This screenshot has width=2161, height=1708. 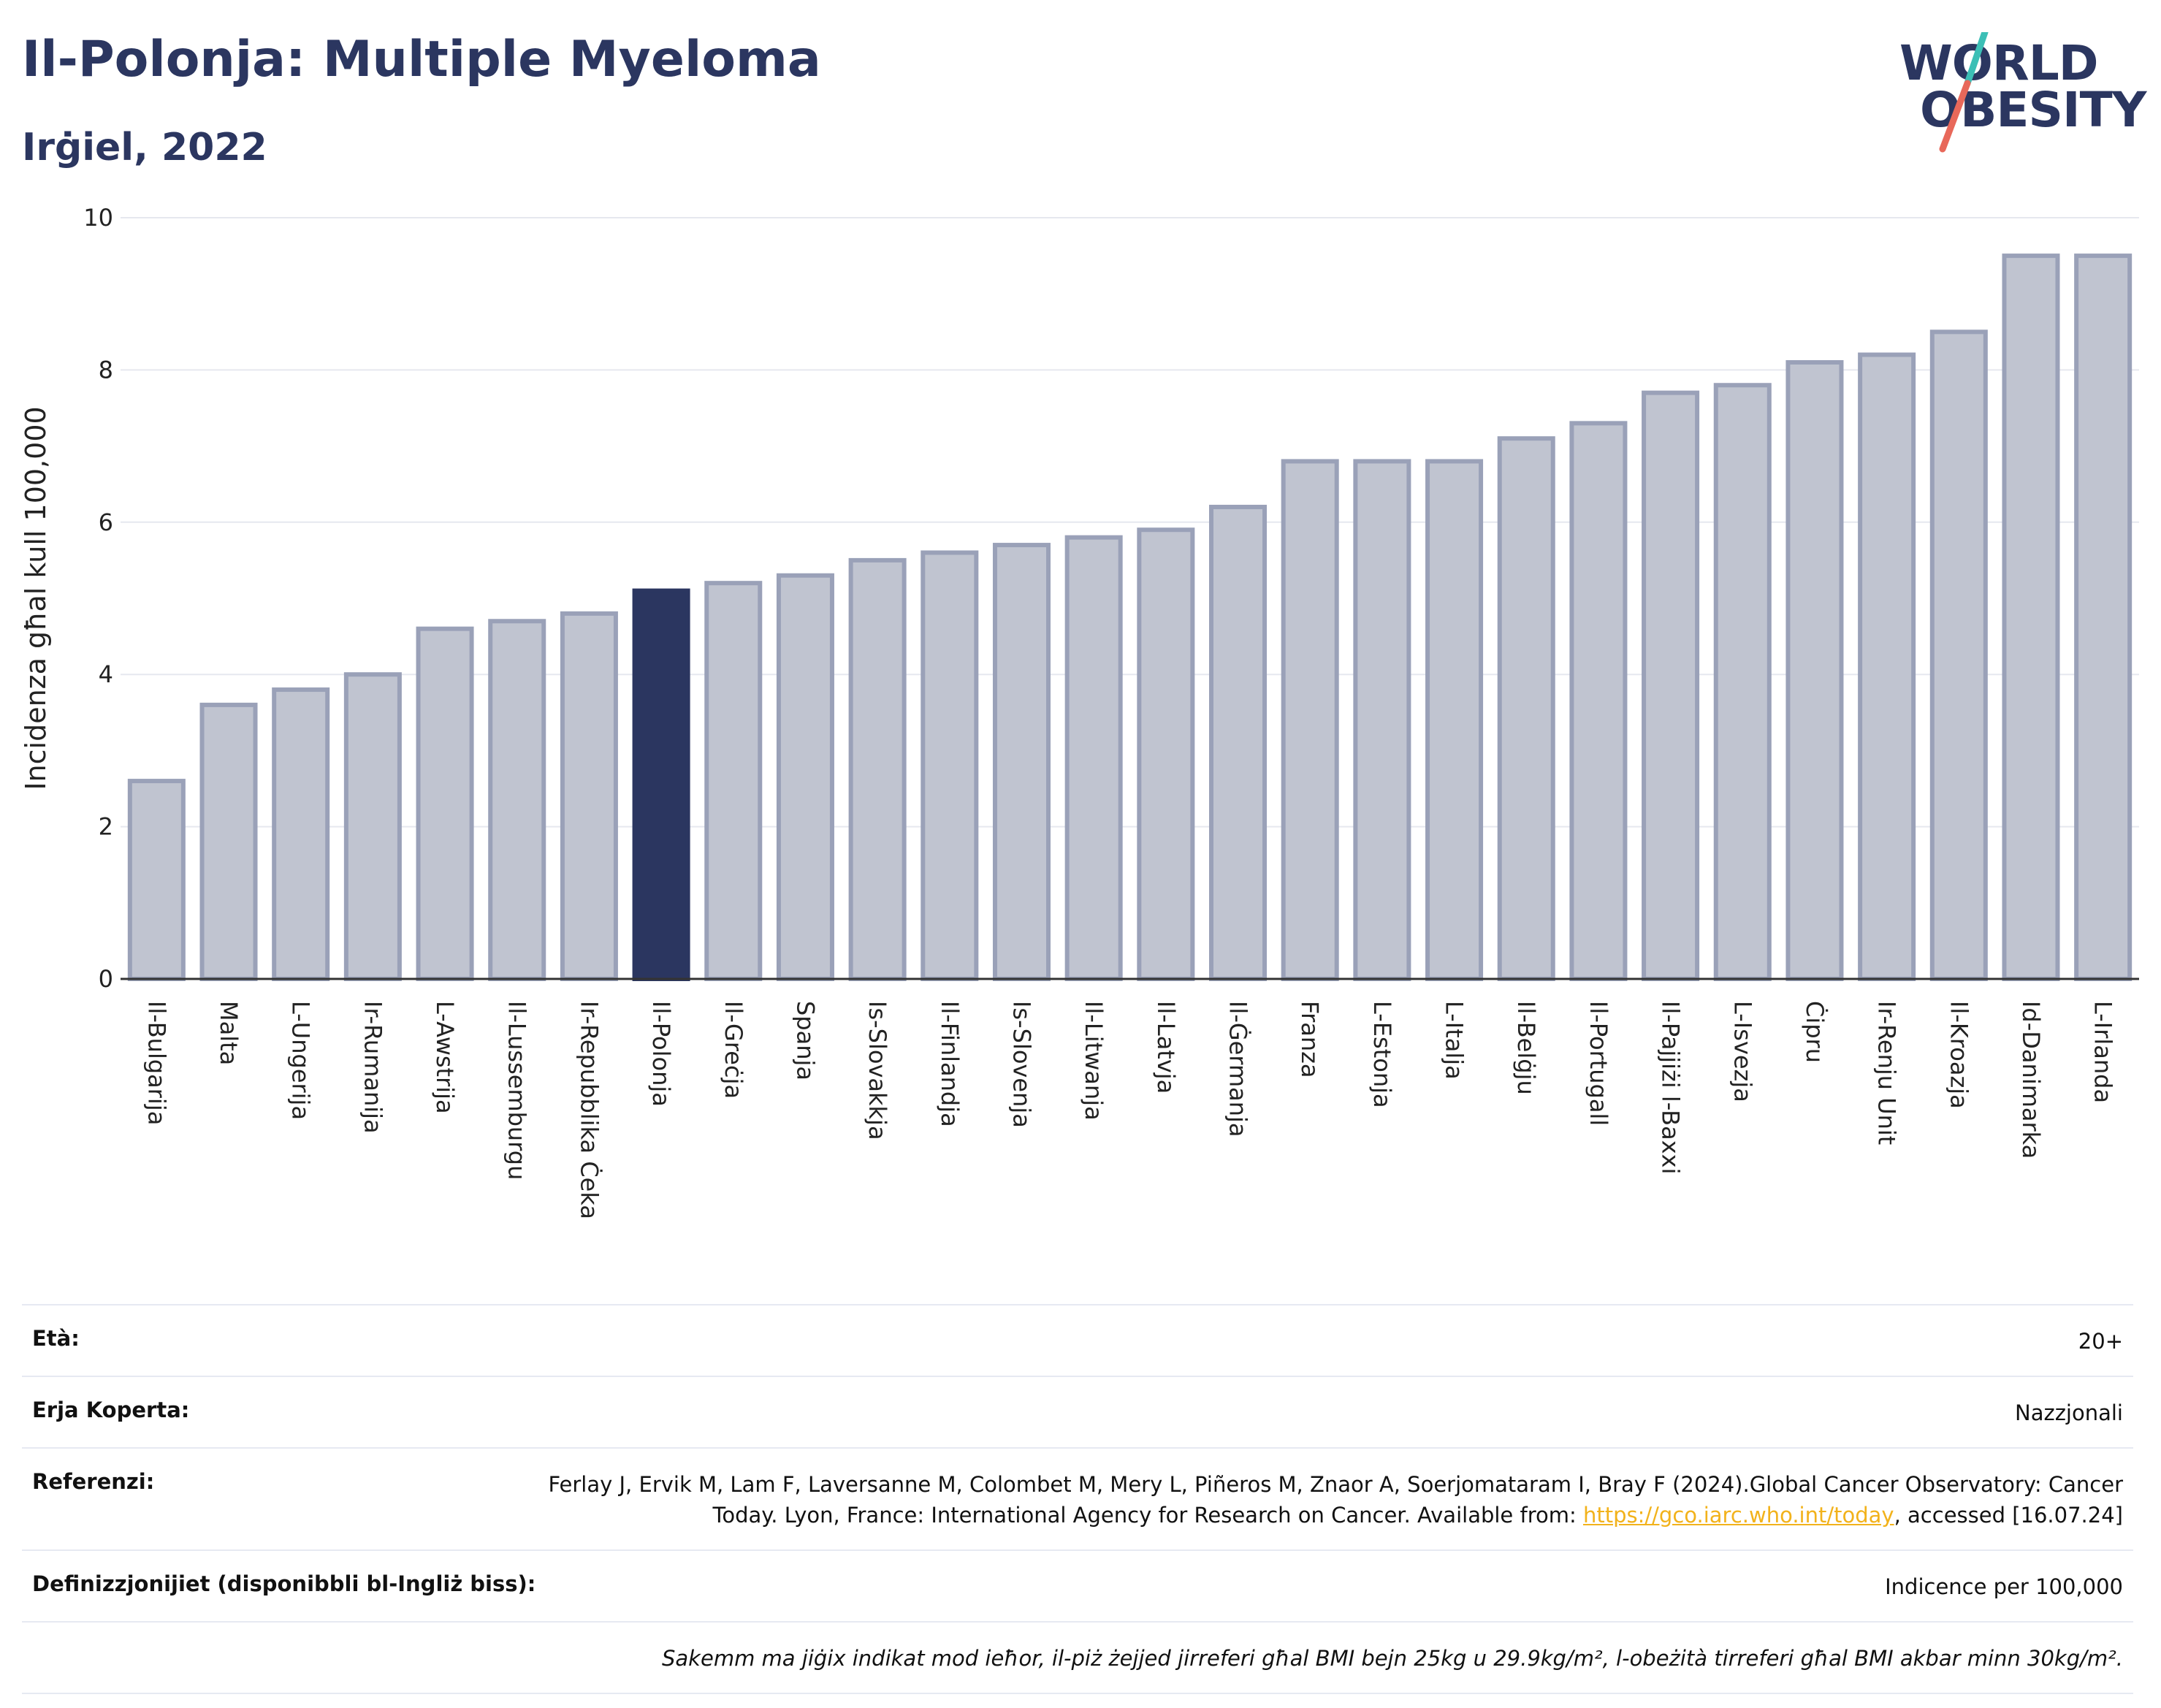 What do you see at coordinates (1738, 1516) in the screenshot?
I see `reference-link: https://gco.iarc.who.int/today` at bounding box center [1738, 1516].